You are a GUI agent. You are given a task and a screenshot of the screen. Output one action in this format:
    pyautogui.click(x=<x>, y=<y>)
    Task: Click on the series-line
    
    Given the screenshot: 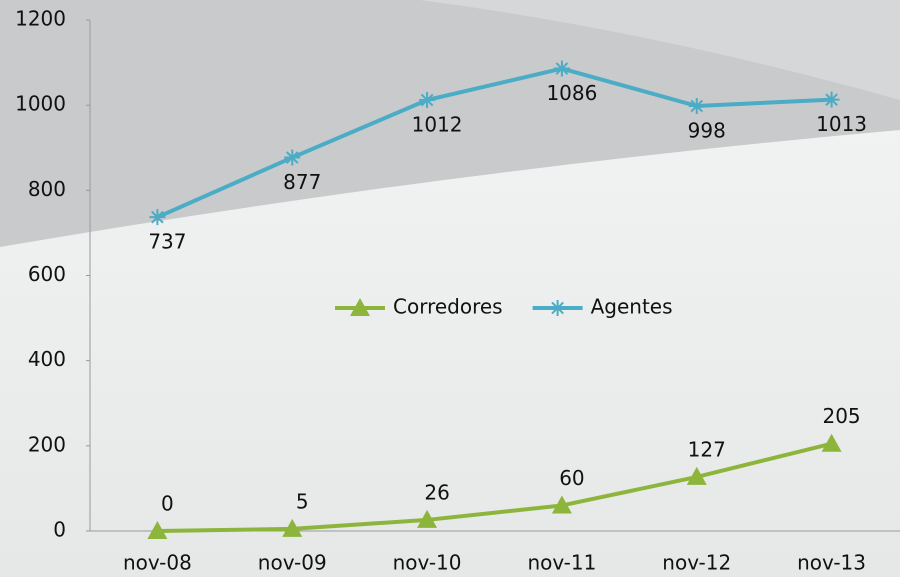 What is the action you would take?
    pyautogui.click(x=495, y=487)
    